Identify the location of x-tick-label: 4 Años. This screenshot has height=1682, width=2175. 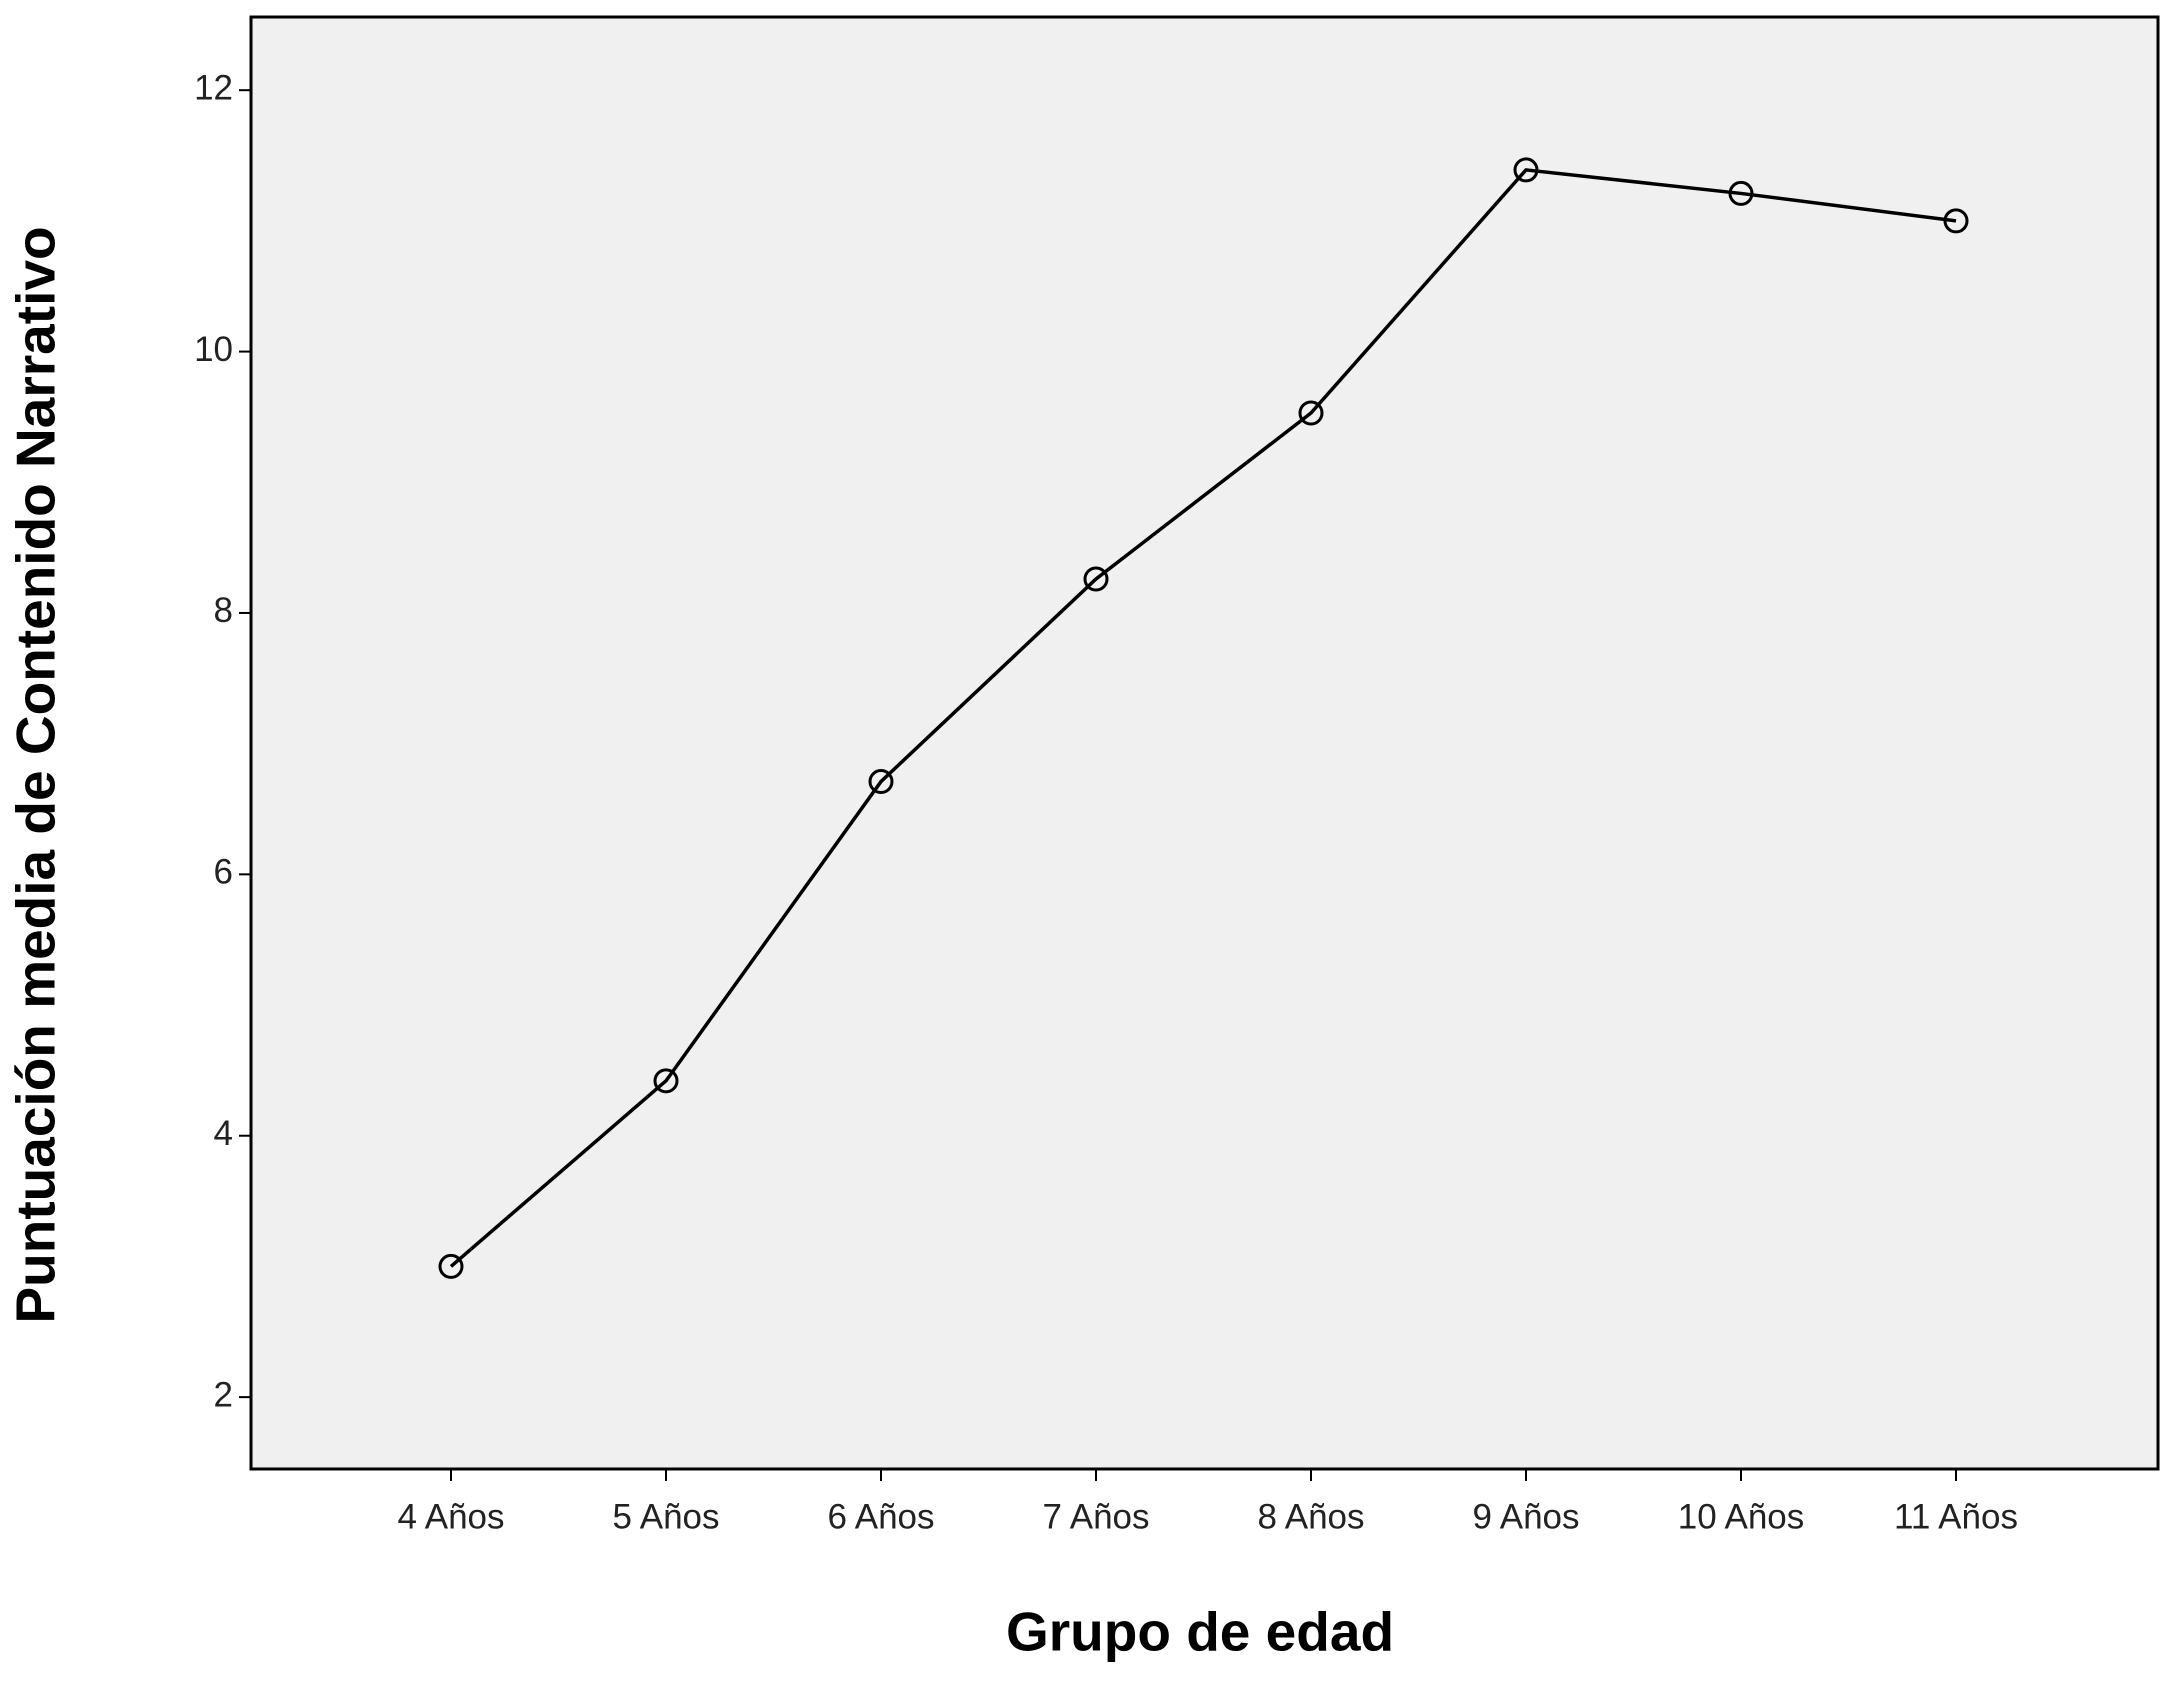
(450, 1516).